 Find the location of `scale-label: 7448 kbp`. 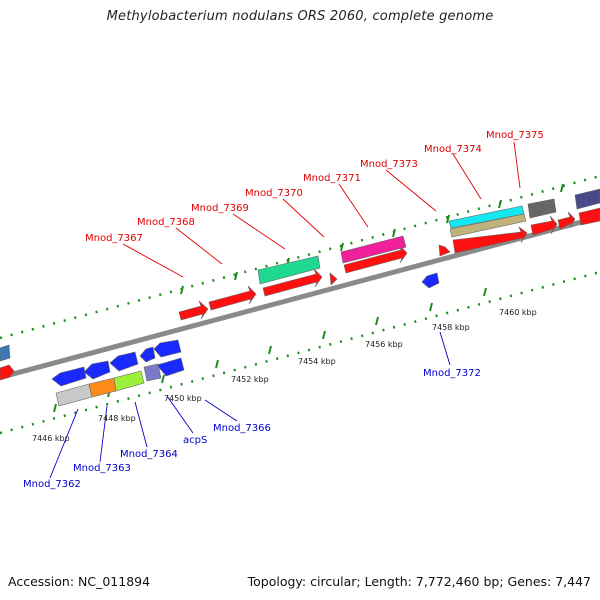

scale-label: 7448 kbp is located at coordinates (117, 418).